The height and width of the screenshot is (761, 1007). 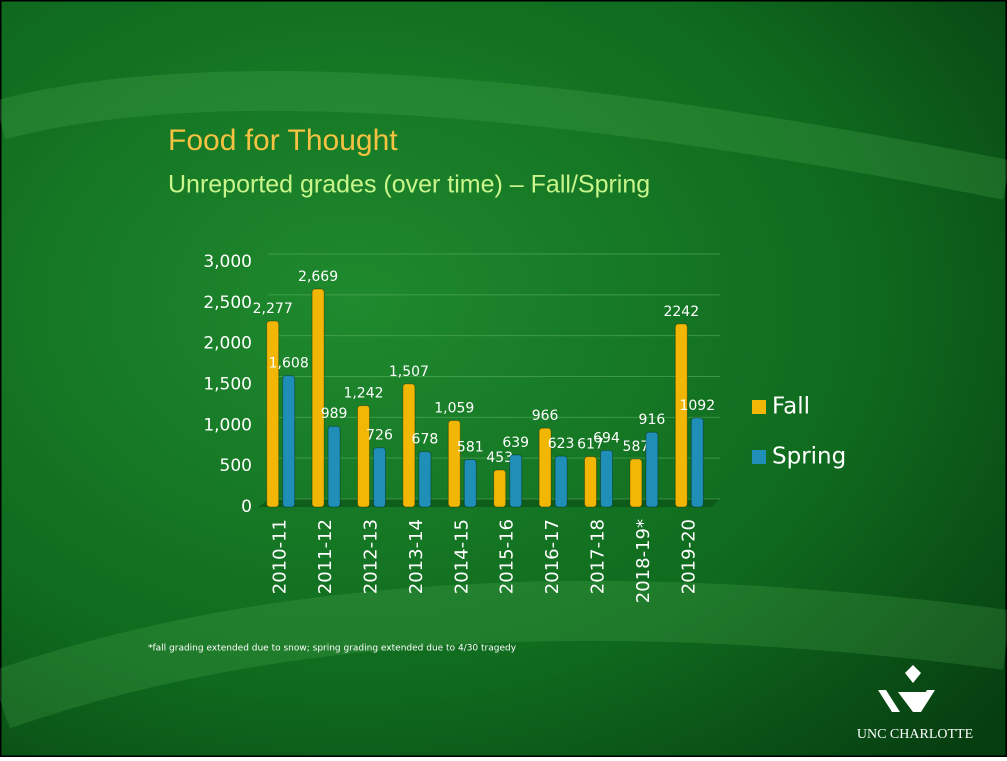 What do you see at coordinates (681, 312) in the screenshot?
I see `data-label: 2242` at bounding box center [681, 312].